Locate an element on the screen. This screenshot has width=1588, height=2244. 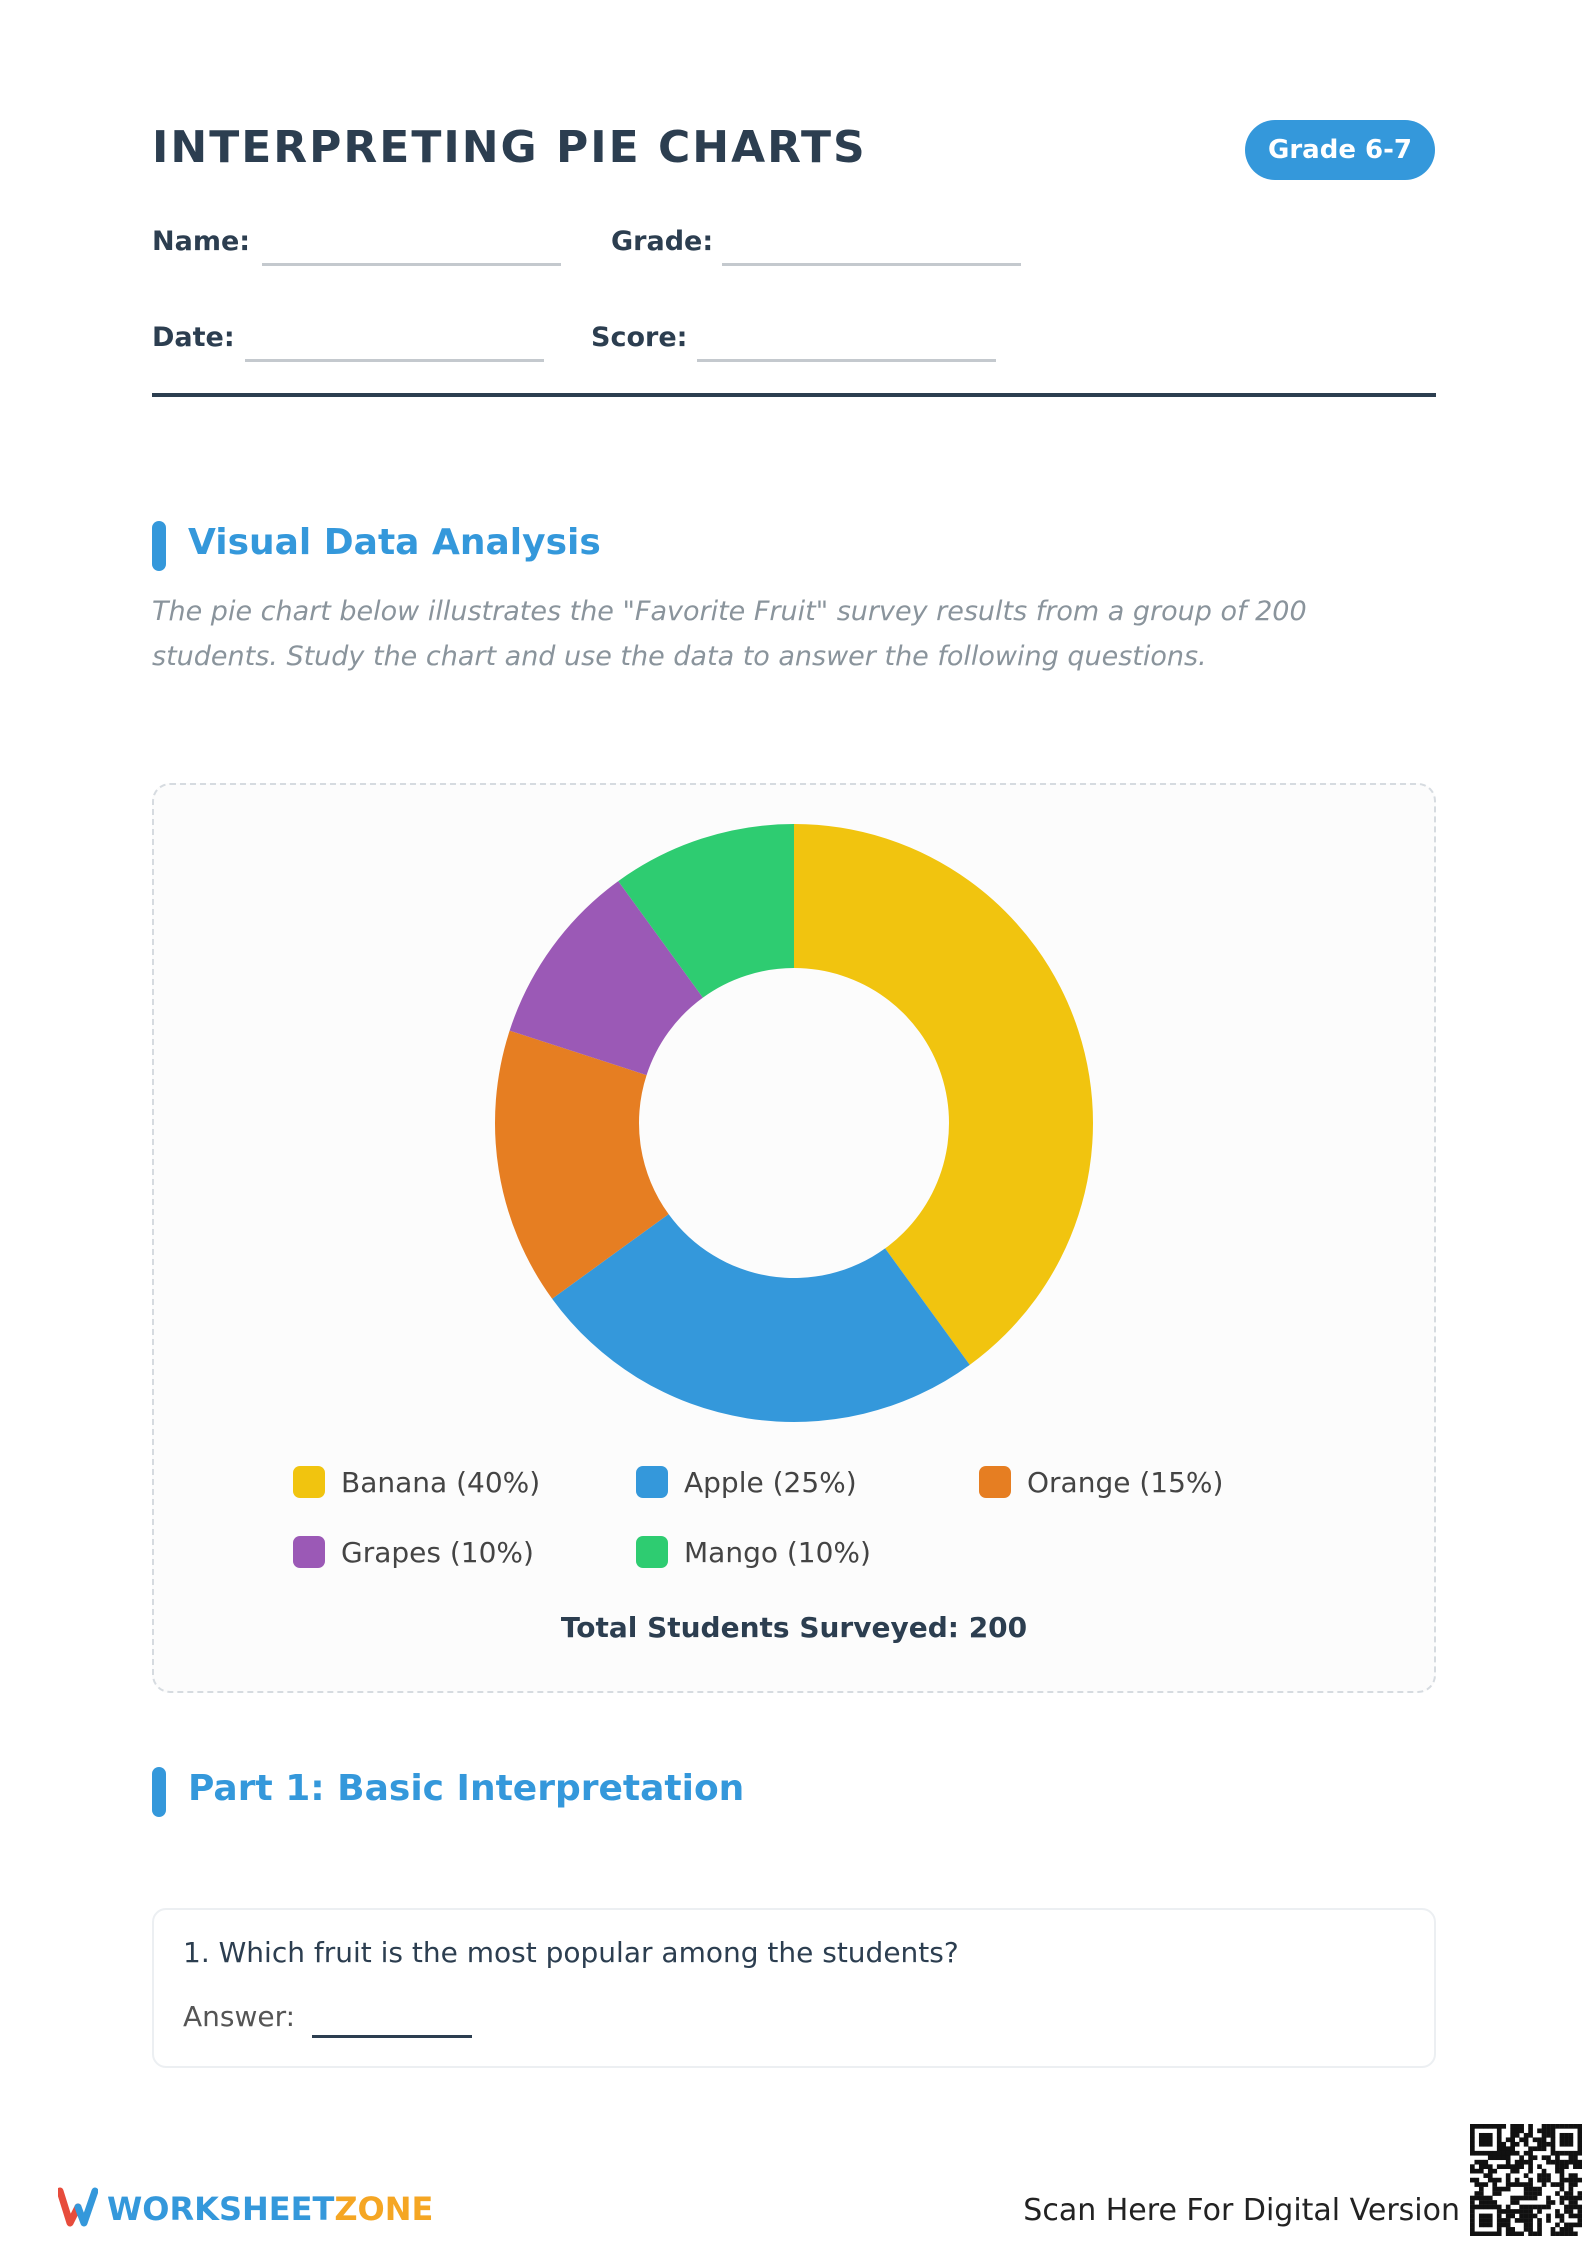
brand-part: ZONE is located at coordinates (384, 2209).